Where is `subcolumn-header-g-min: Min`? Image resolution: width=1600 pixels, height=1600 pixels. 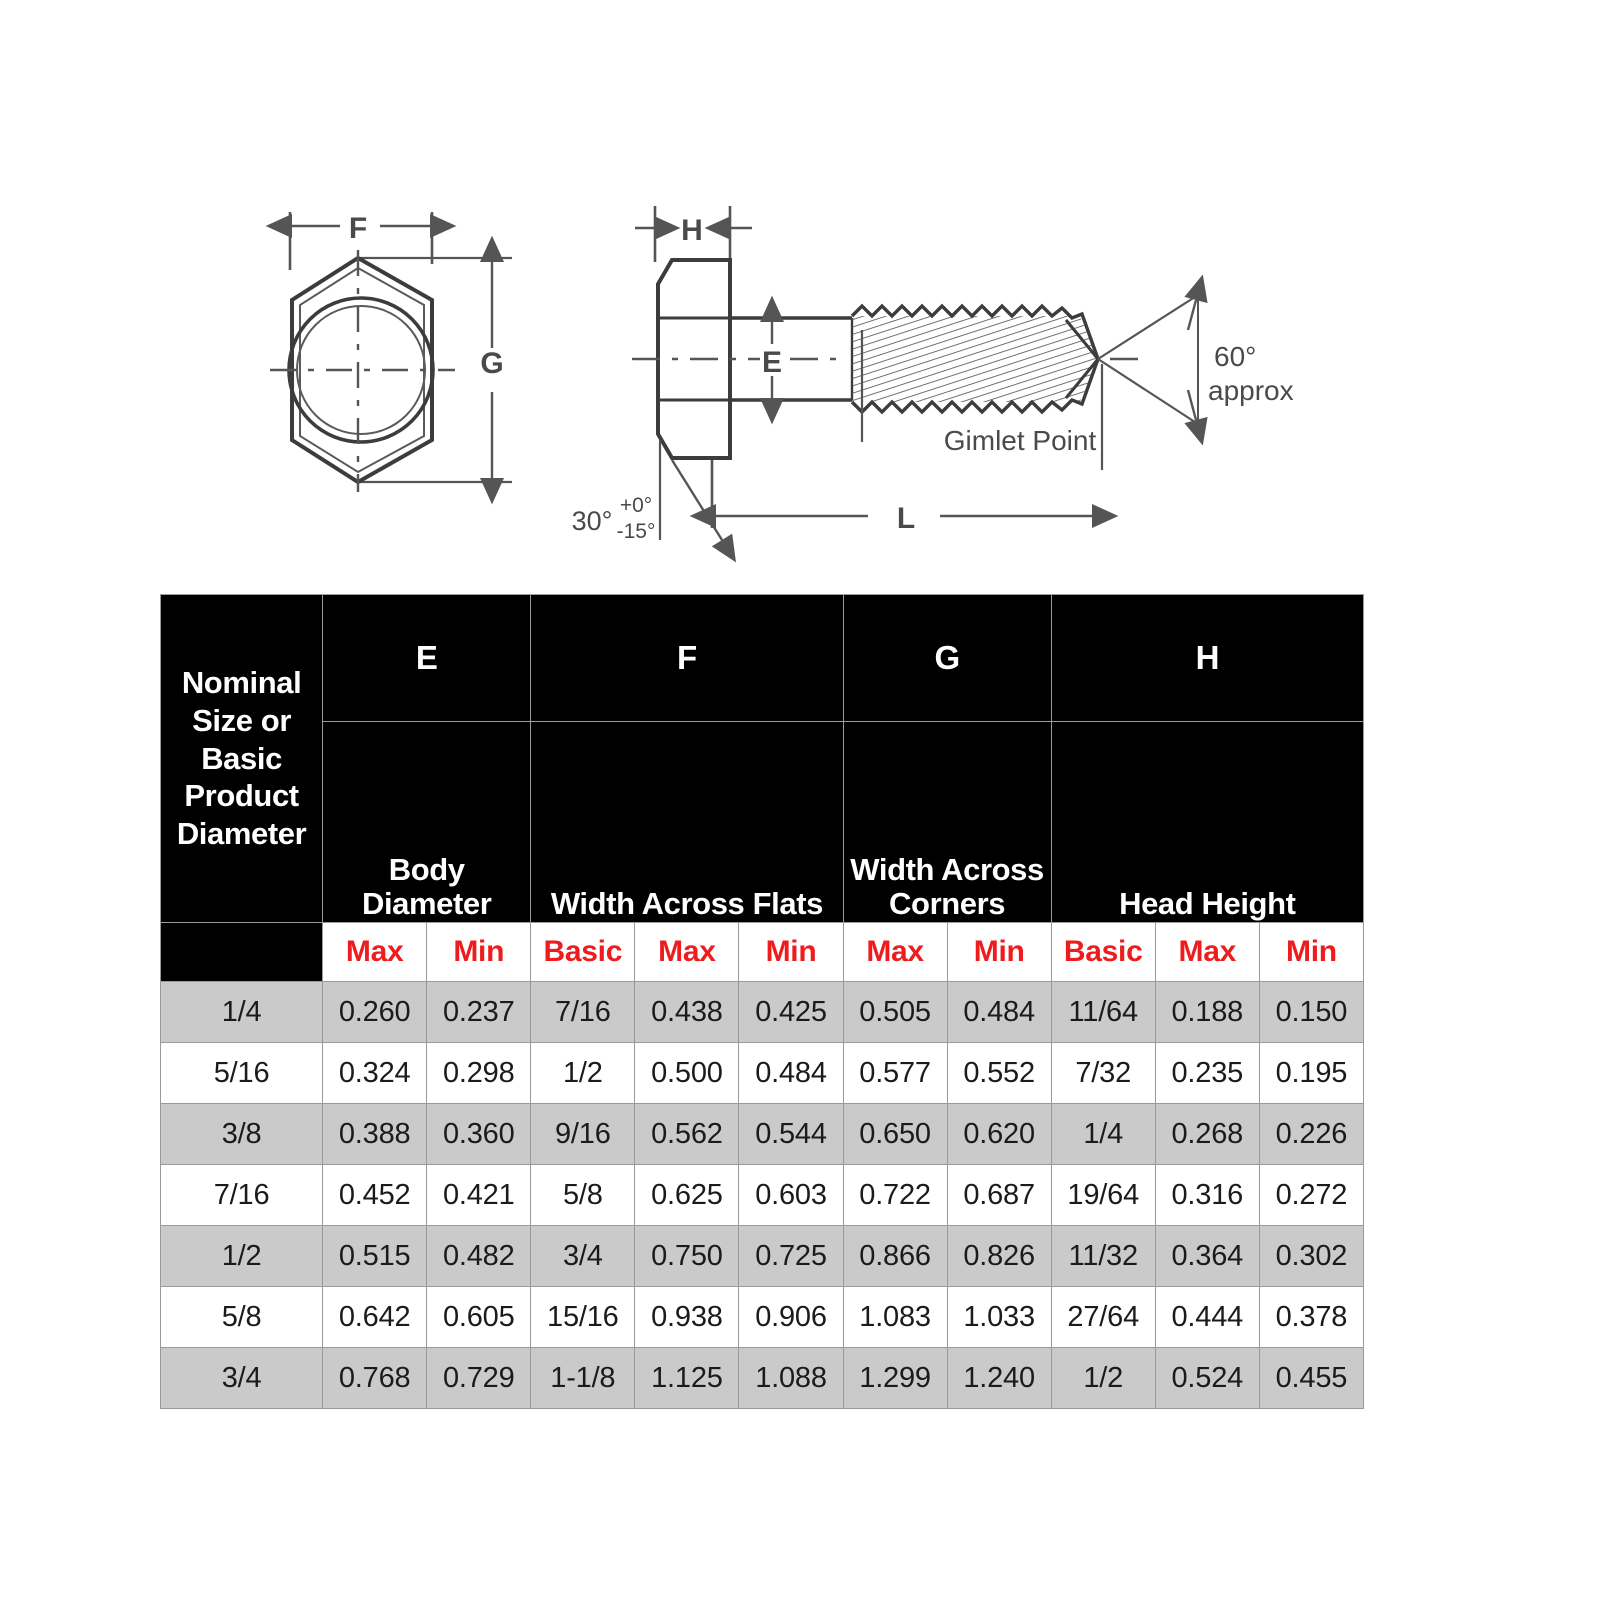 subcolumn-header-g-min: Min is located at coordinates (999, 952).